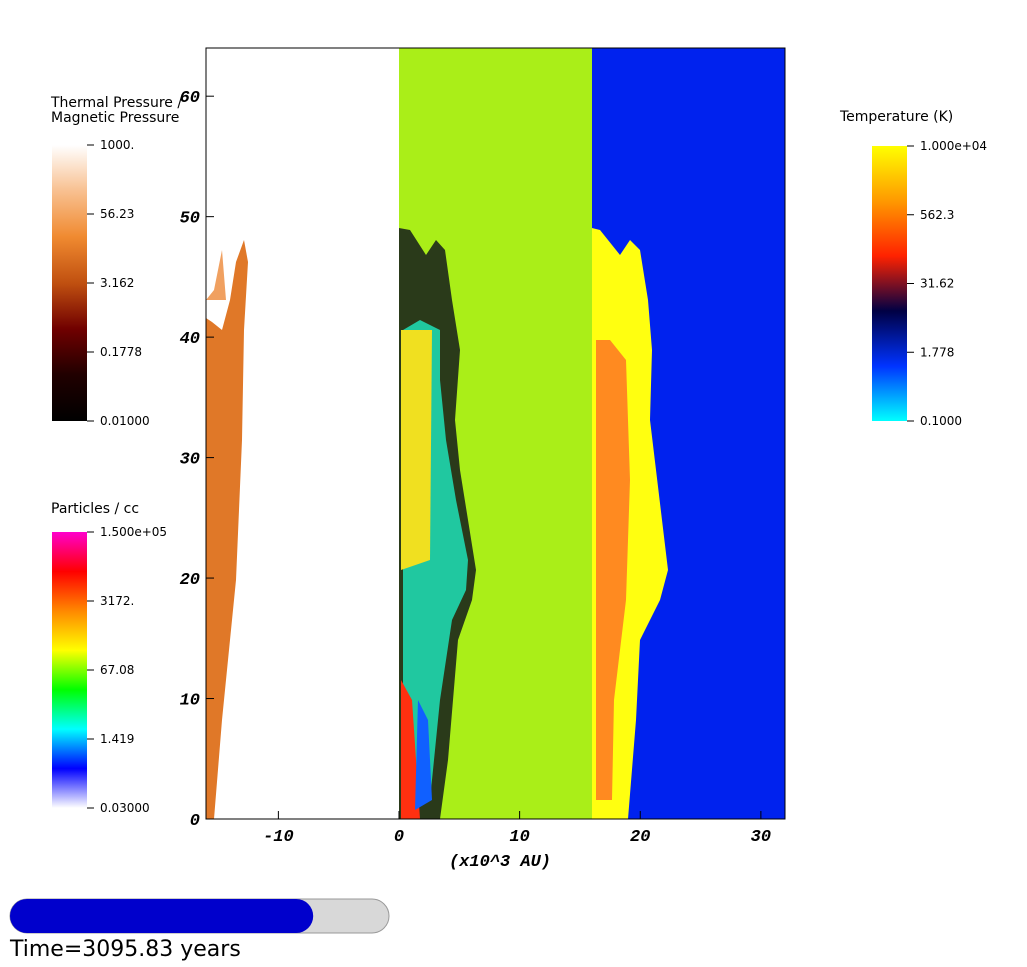 The width and height of the screenshot is (1027, 967). What do you see at coordinates (937, 215) in the screenshot?
I see `colorbar-tick-label: 562.3` at bounding box center [937, 215].